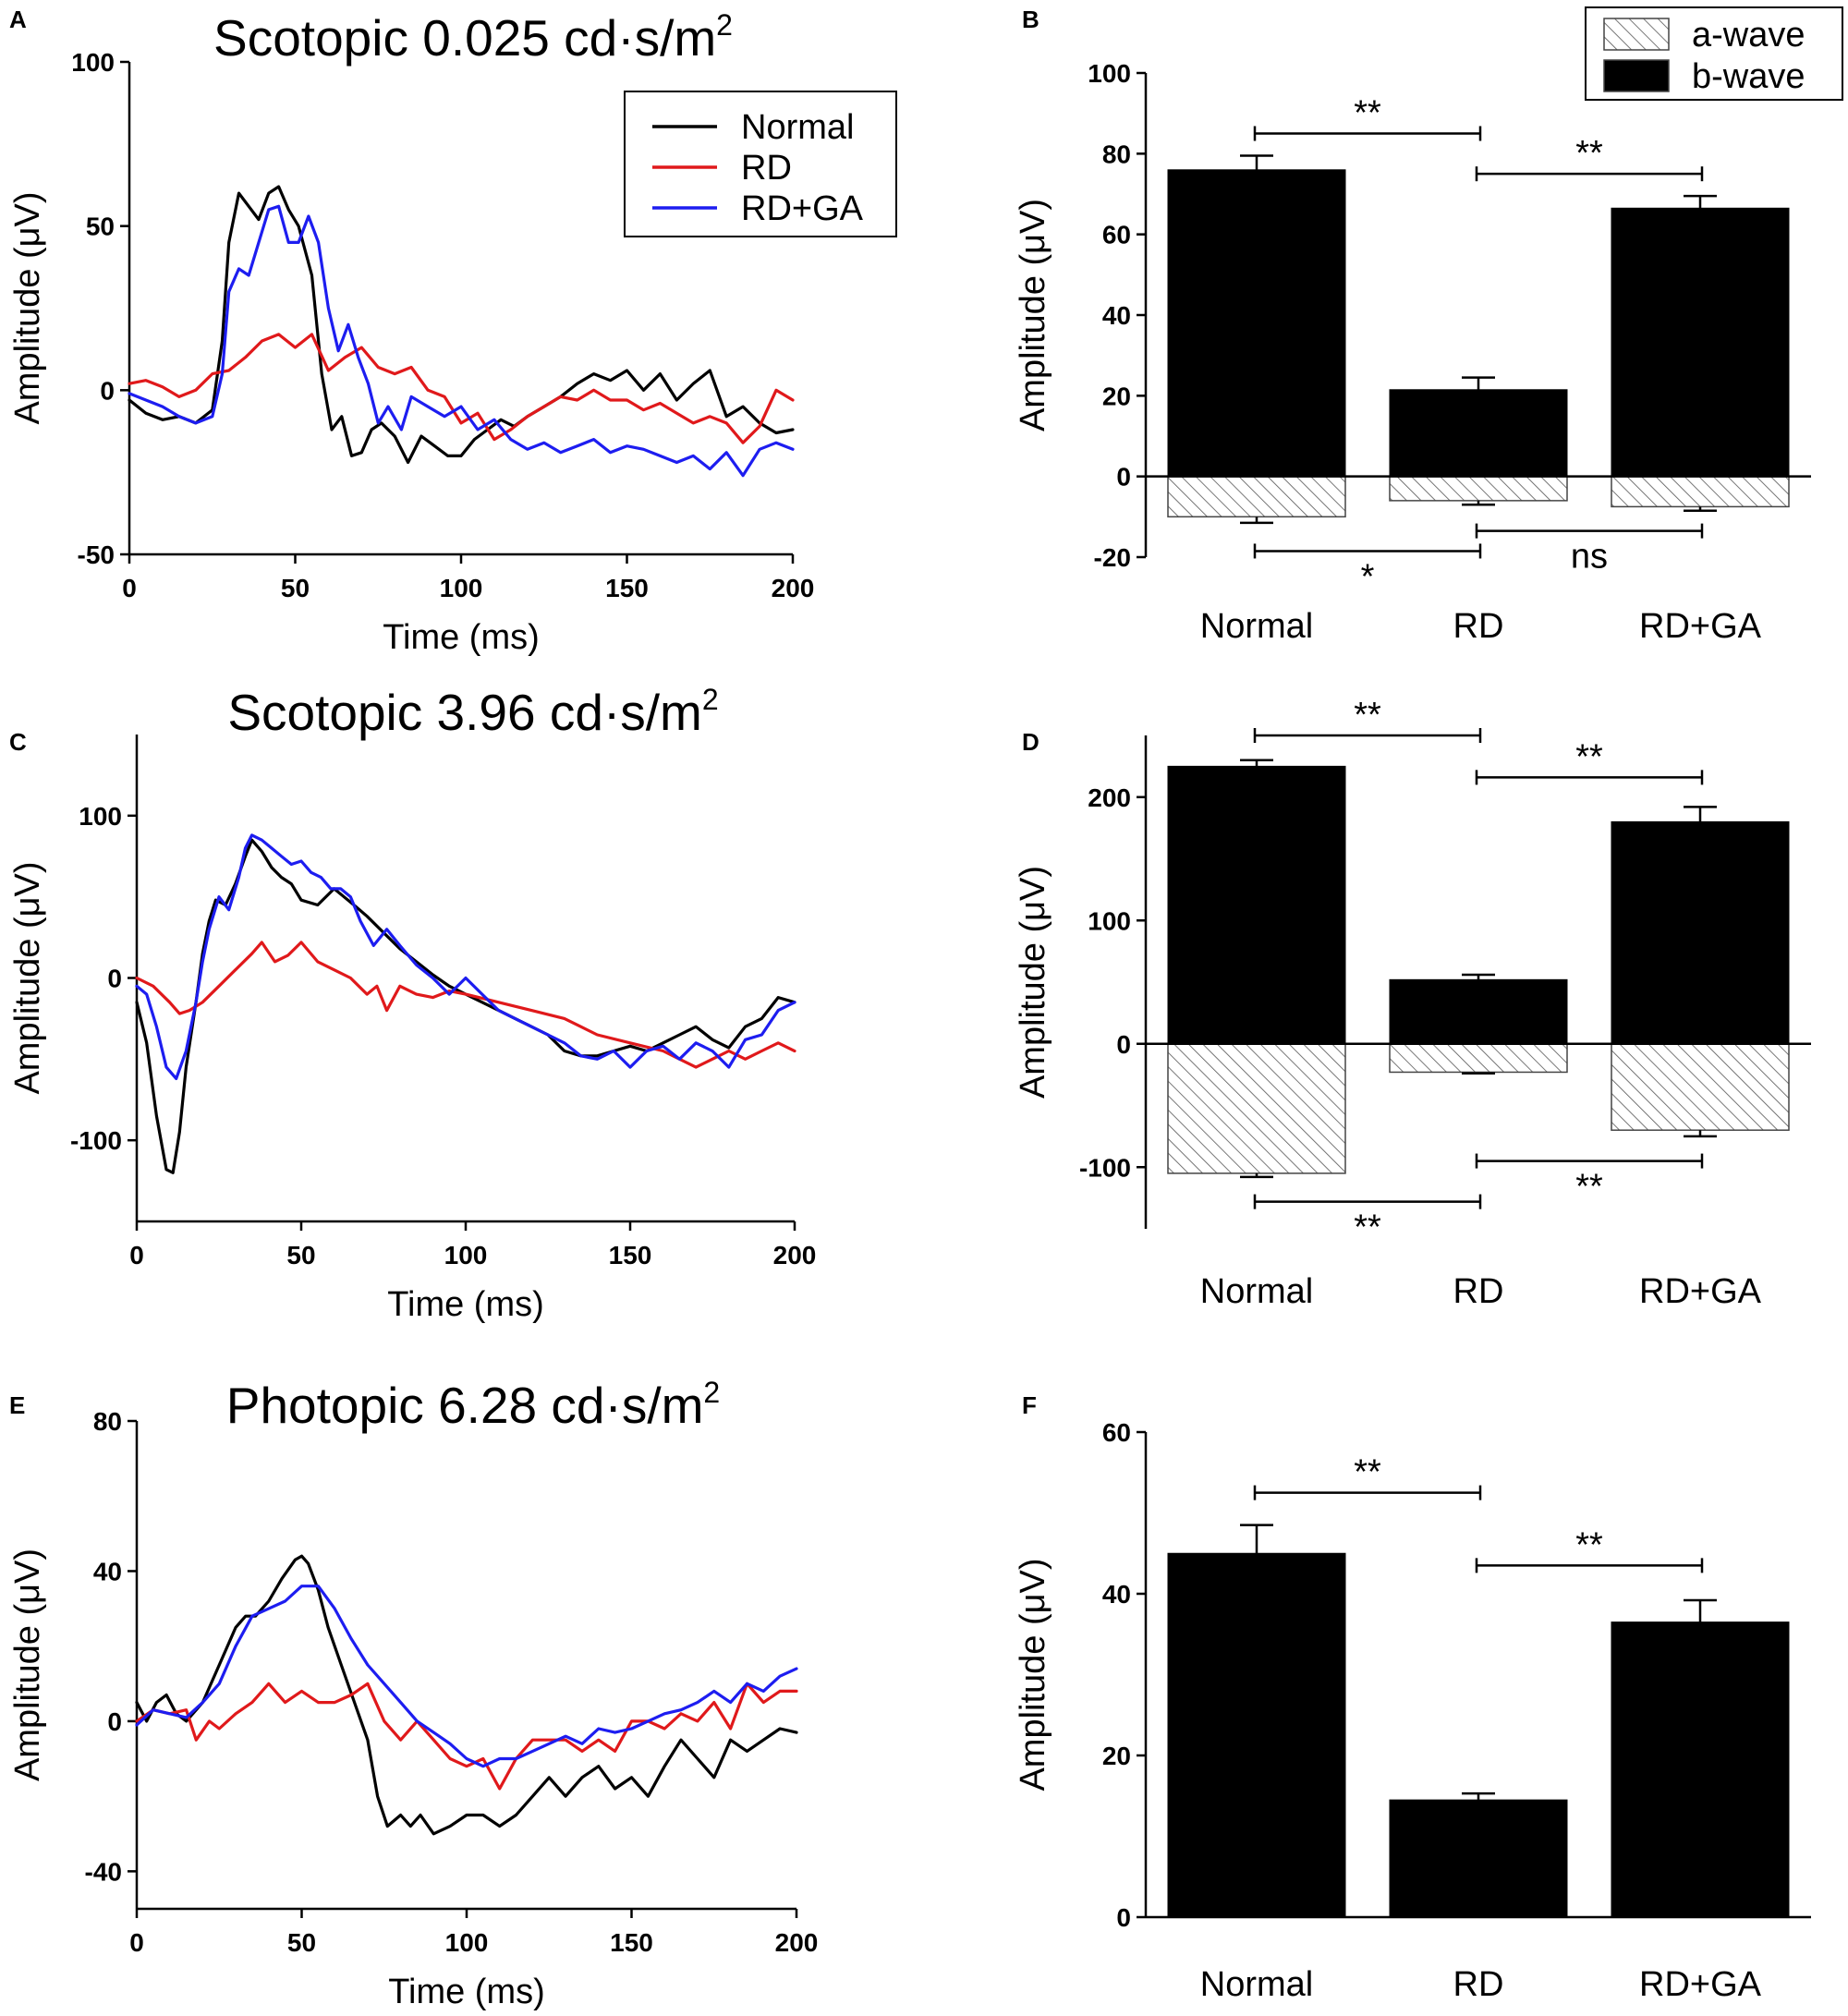 This screenshot has height=2016, width=1848. Describe the element at coordinates (1116, 235) in the screenshot. I see `panel-b-y-tick-label: 60` at that location.